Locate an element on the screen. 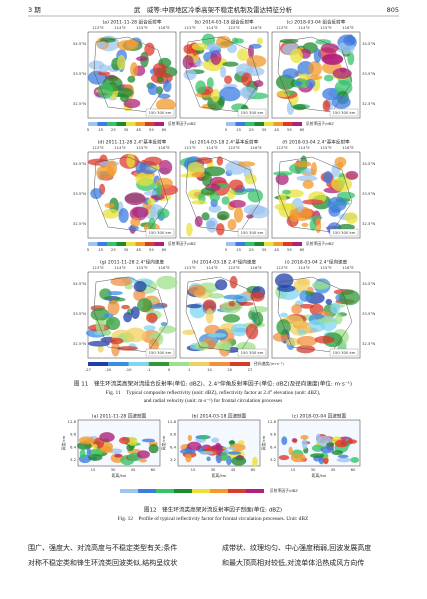 This screenshot has height=599, width=427. y-axis-label: 高度/km is located at coordinates (63, 442).